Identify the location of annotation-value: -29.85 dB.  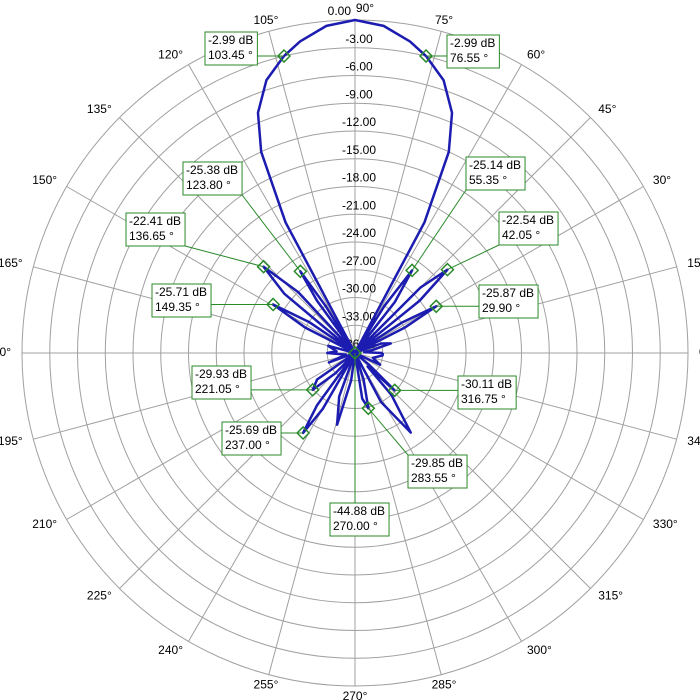
(437, 463).